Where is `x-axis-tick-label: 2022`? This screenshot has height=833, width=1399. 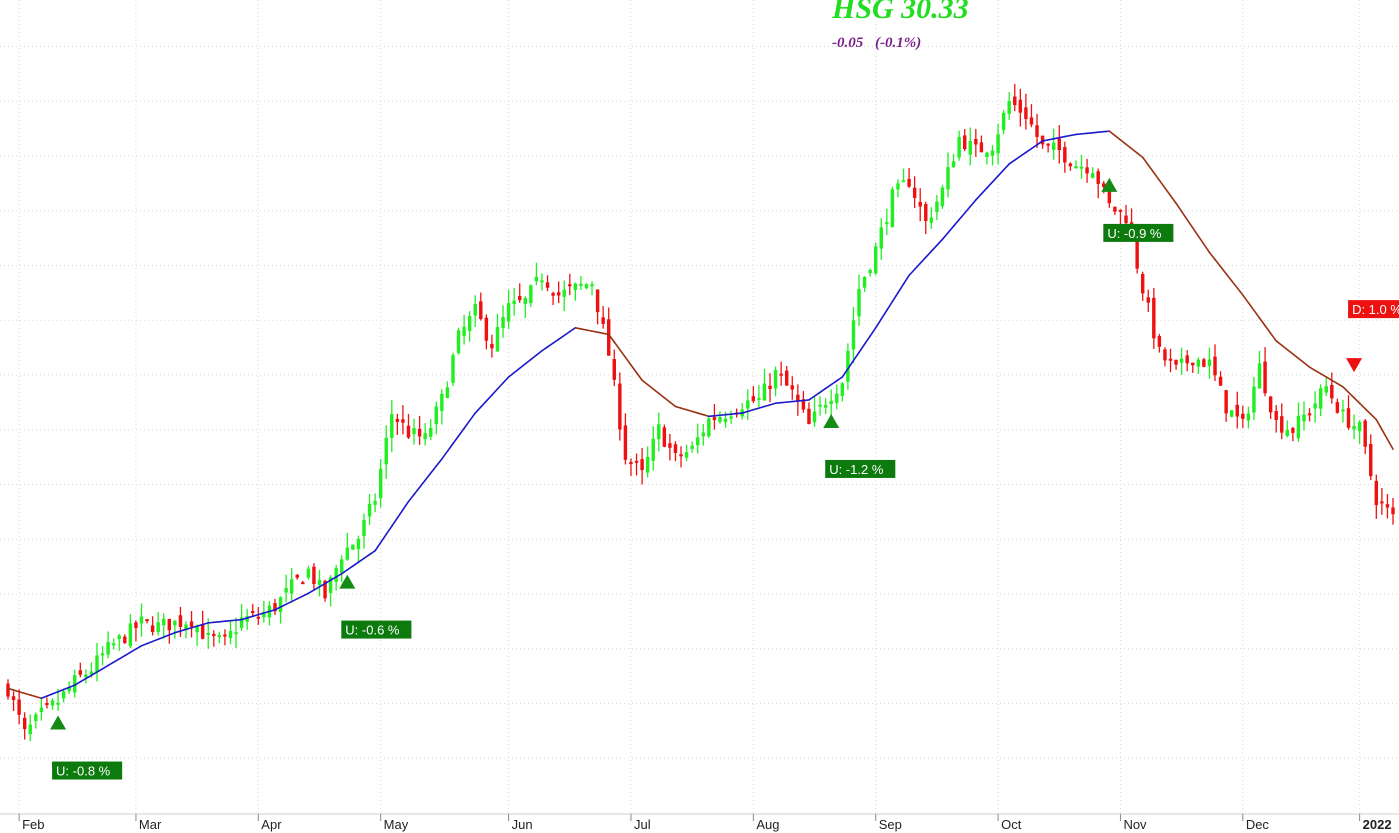 x-axis-tick-label: 2022 is located at coordinates (1377, 824).